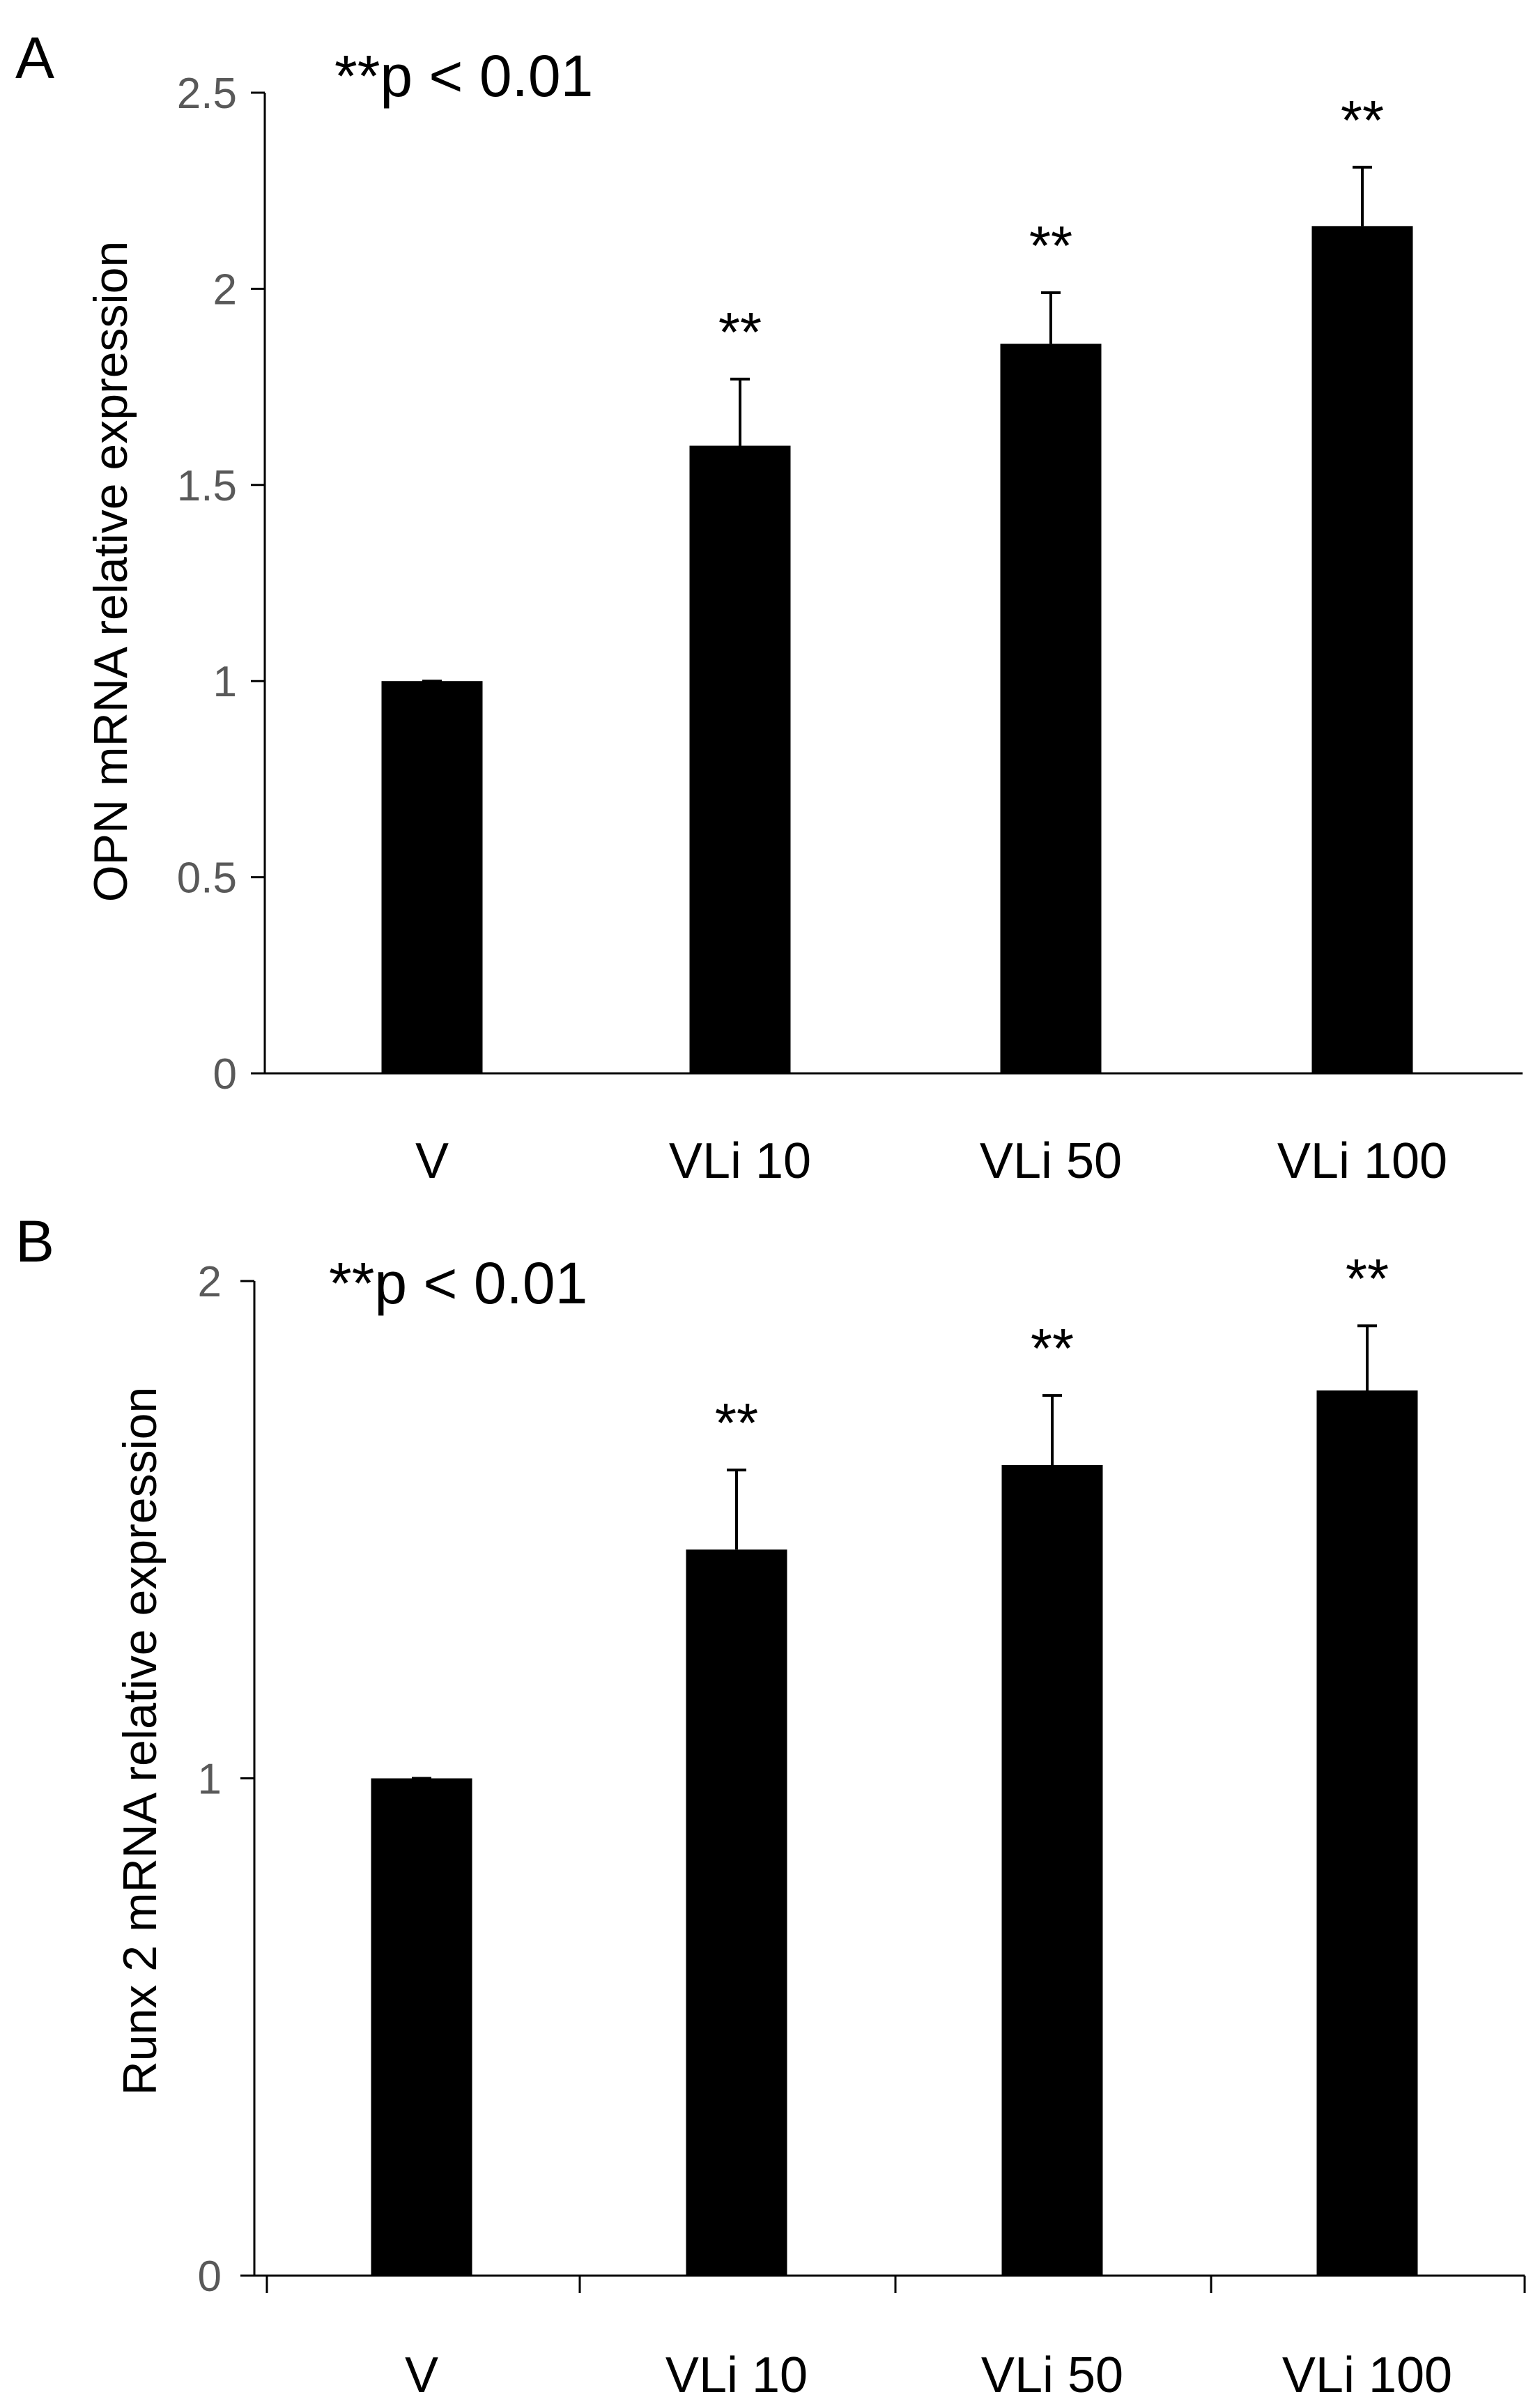 The width and height of the screenshot is (1540, 2399). I want to click on y-tick-label: 2.5, so click(207, 94).